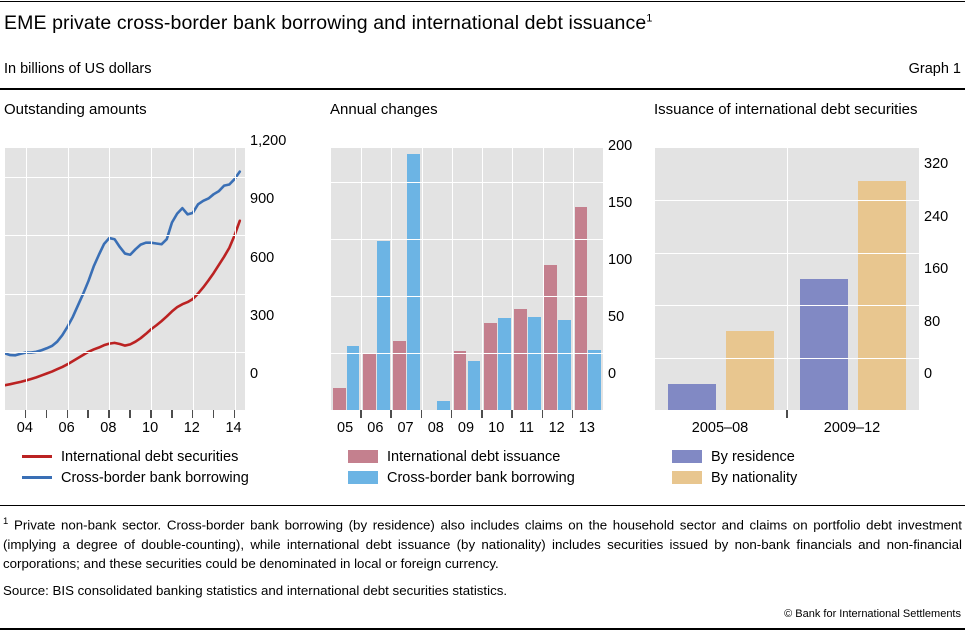 This screenshot has width=965, height=634. I want to click on title-footnote-marker: 1, so click(649, 18).